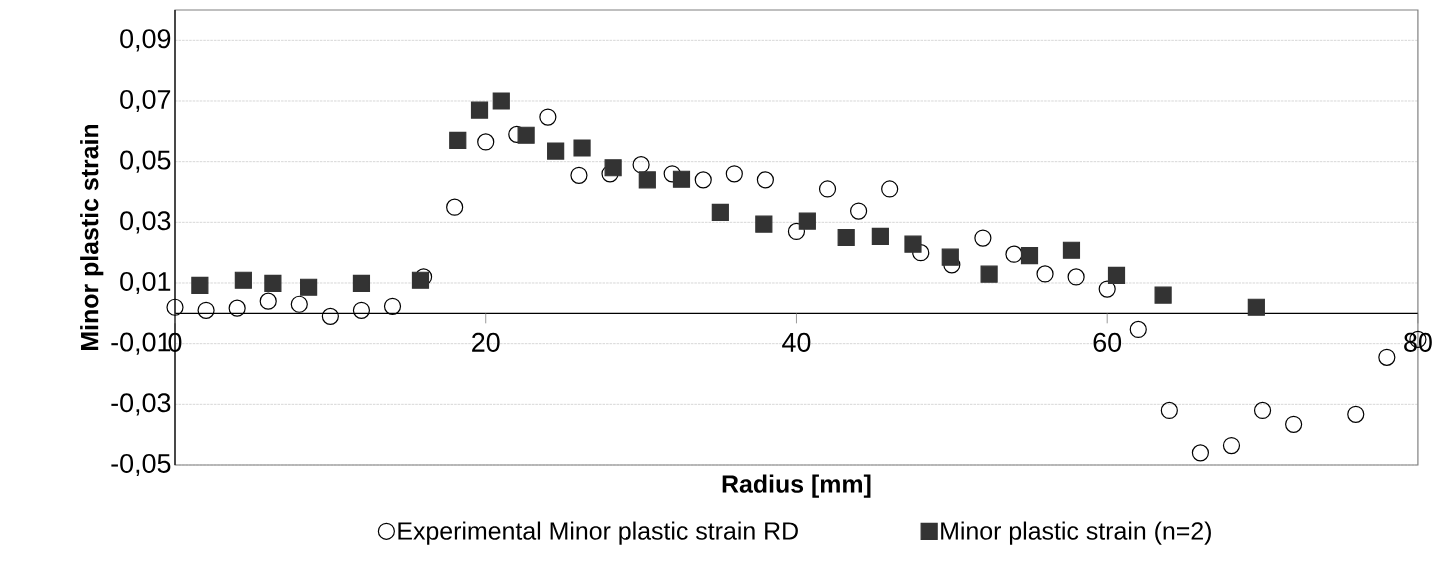  Describe the element at coordinates (145, 101) in the screenshot. I see `y-tick-label: 0,07` at that location.